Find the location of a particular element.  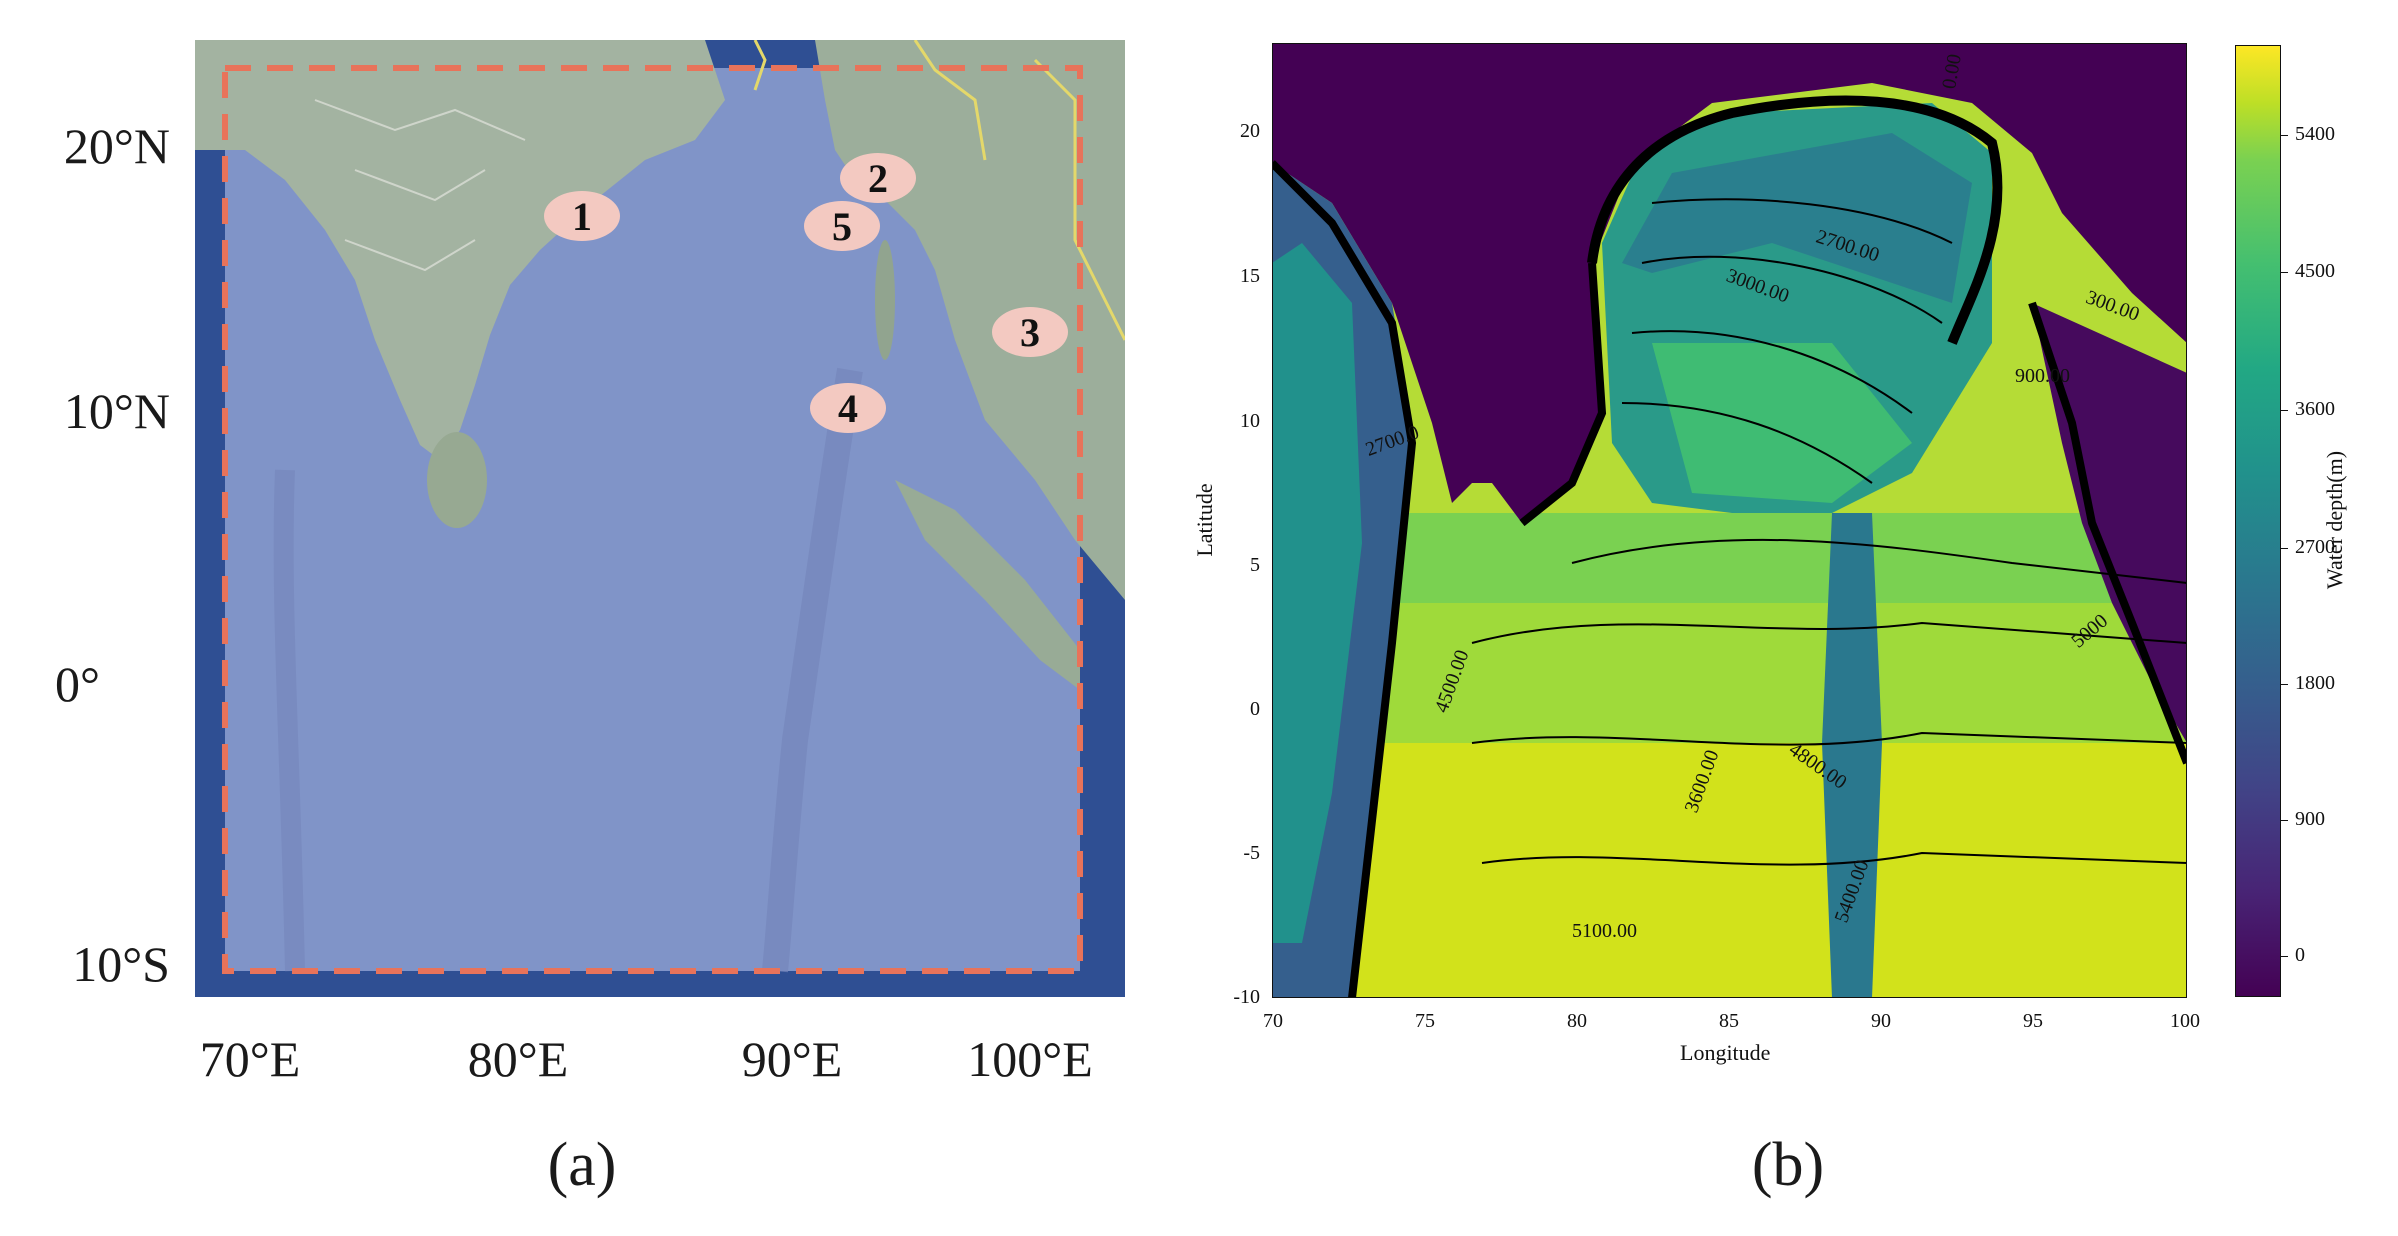

lat-label-0: 0° is located at coordinates (77, 684).